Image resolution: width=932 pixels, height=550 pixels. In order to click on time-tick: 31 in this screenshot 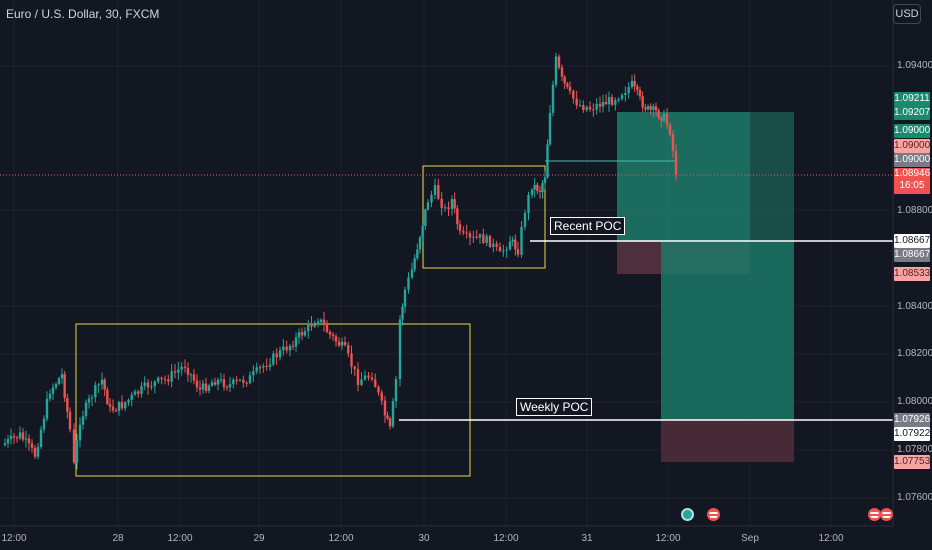, I will do `click(587, 538)`.